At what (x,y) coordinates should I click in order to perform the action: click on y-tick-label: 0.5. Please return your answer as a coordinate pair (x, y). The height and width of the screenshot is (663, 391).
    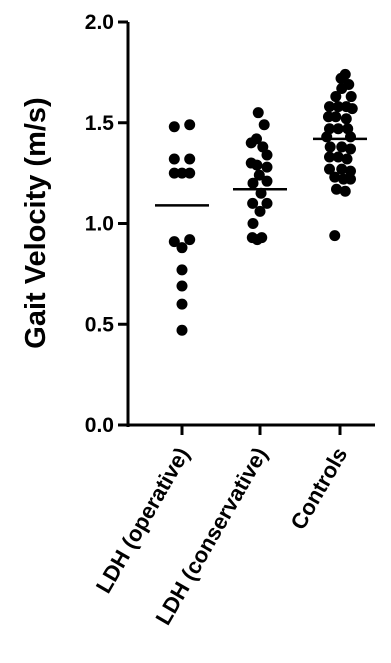
    Looking at the image, I should click on (100, 324).